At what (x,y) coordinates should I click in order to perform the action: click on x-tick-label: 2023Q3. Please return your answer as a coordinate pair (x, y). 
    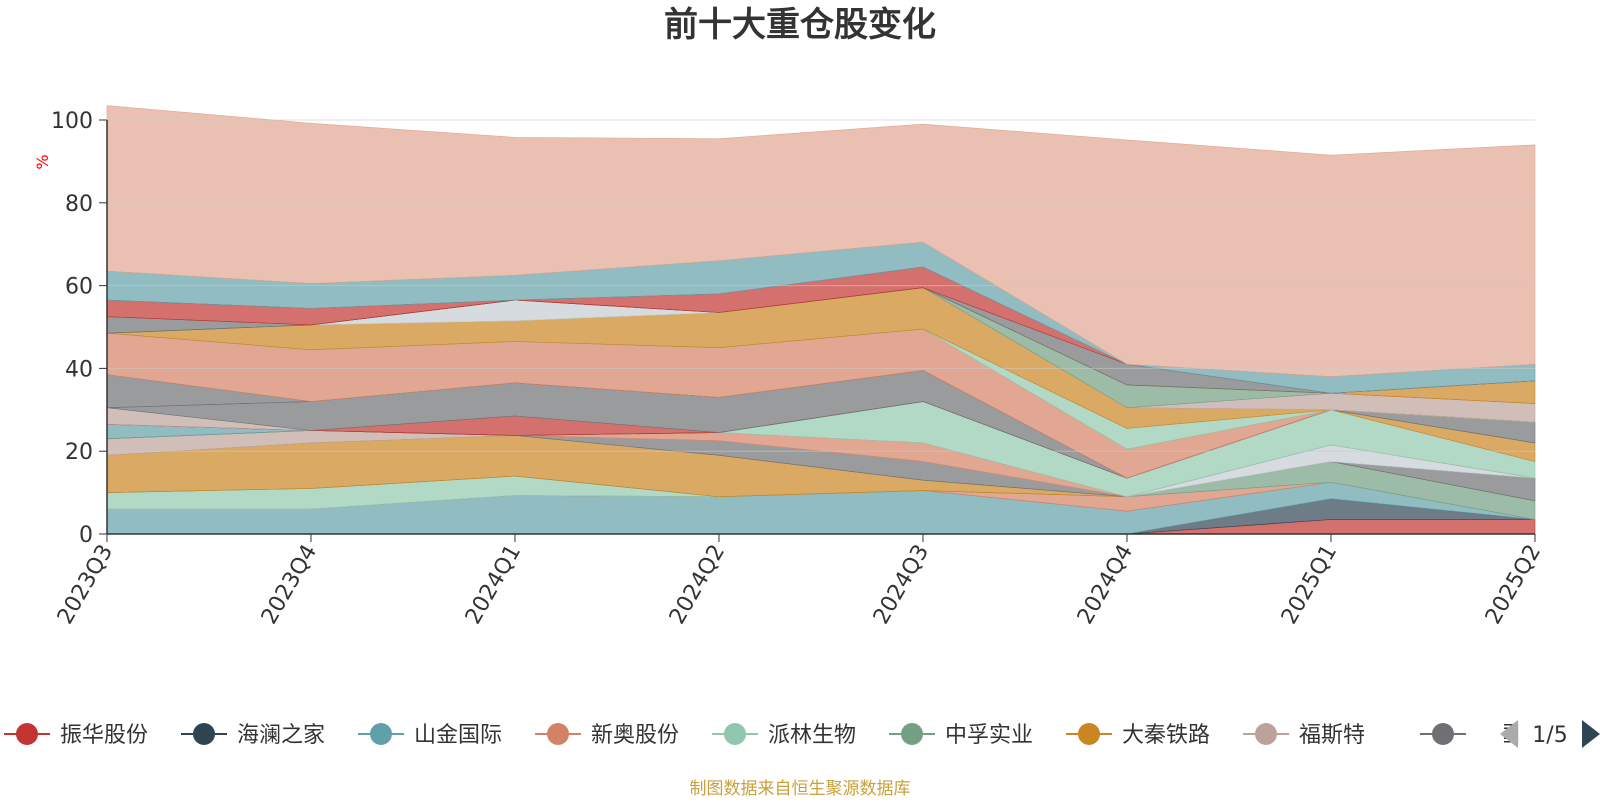
    Looking at the image, I should click on (85, 585).